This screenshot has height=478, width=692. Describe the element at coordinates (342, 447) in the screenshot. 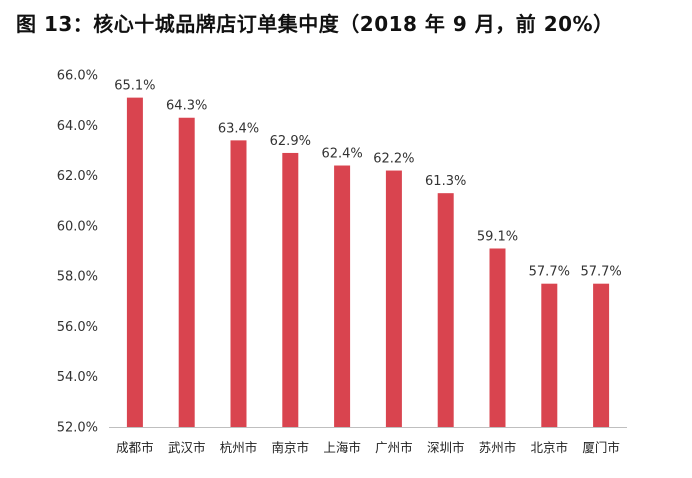

I see `x-category-label: 上海市` at that location.